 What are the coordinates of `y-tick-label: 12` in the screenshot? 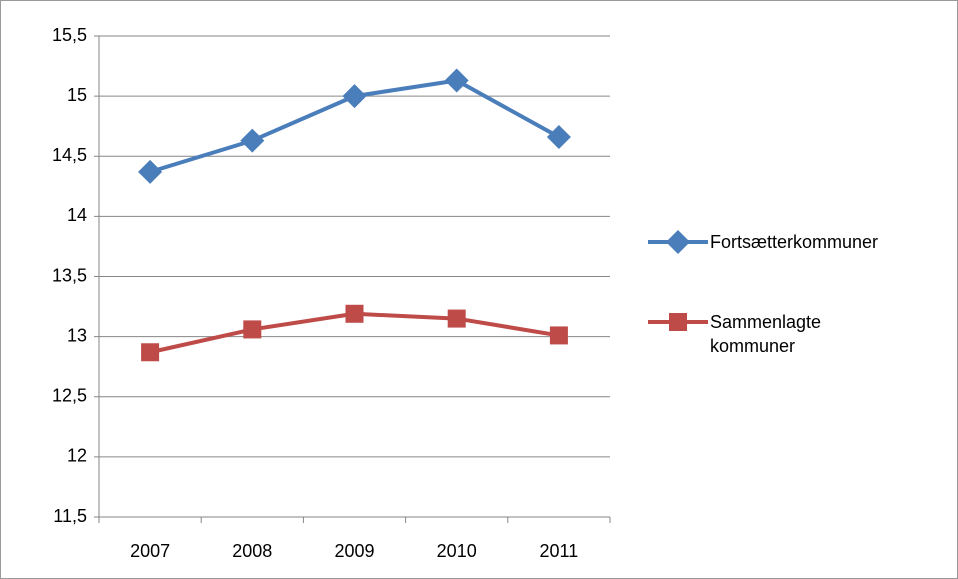 It's located at (77, 456).